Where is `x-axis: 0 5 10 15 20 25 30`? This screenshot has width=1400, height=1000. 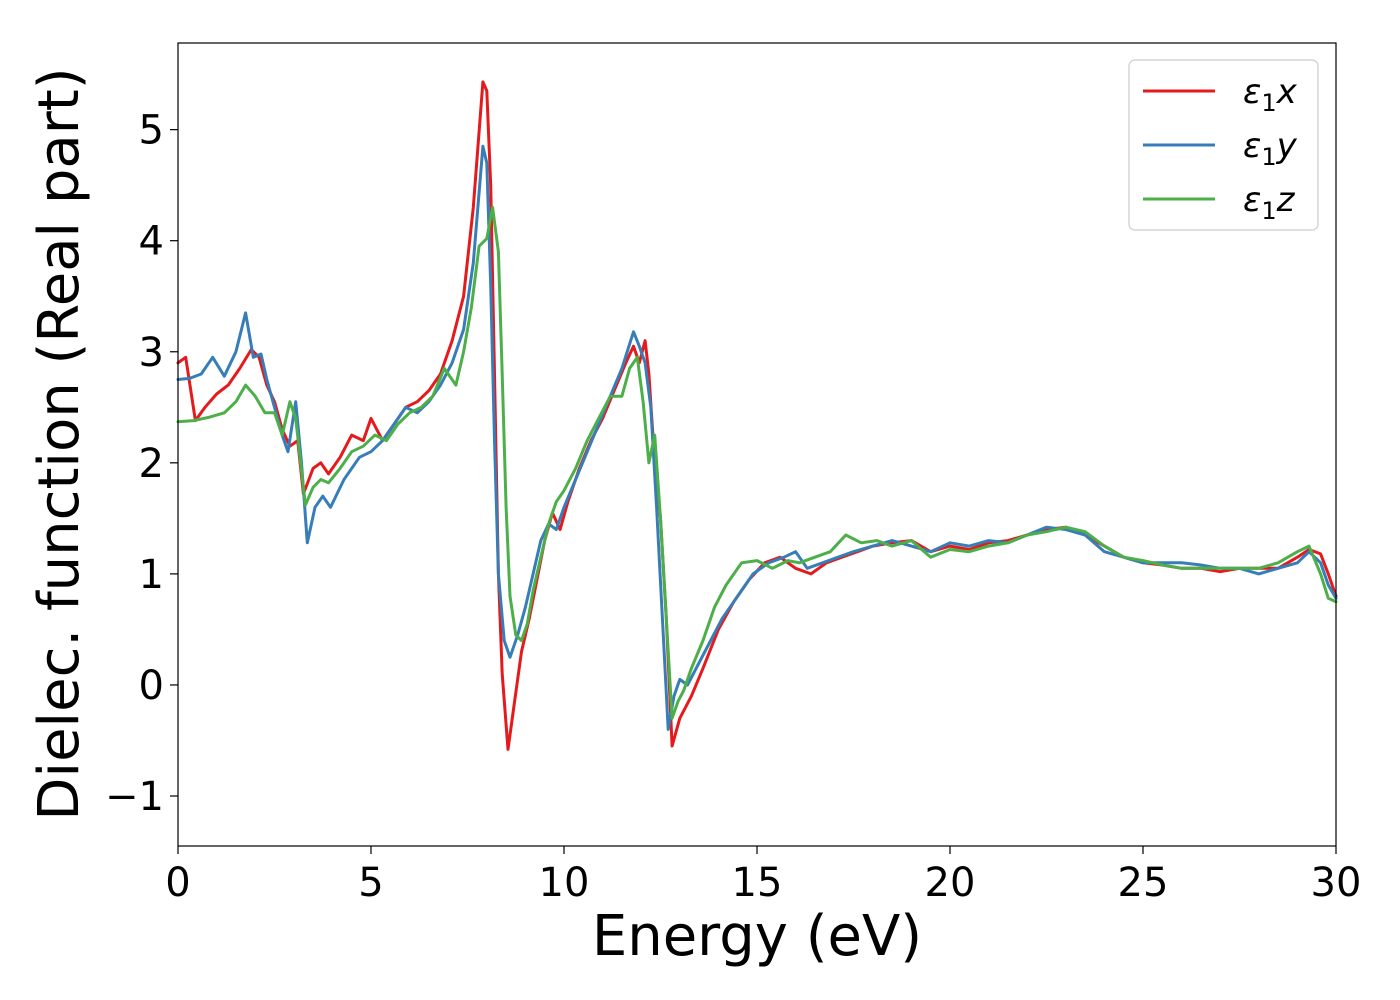
x-axis: 0 5 10 15 20 25 30 is located at coordinates (763, 876).